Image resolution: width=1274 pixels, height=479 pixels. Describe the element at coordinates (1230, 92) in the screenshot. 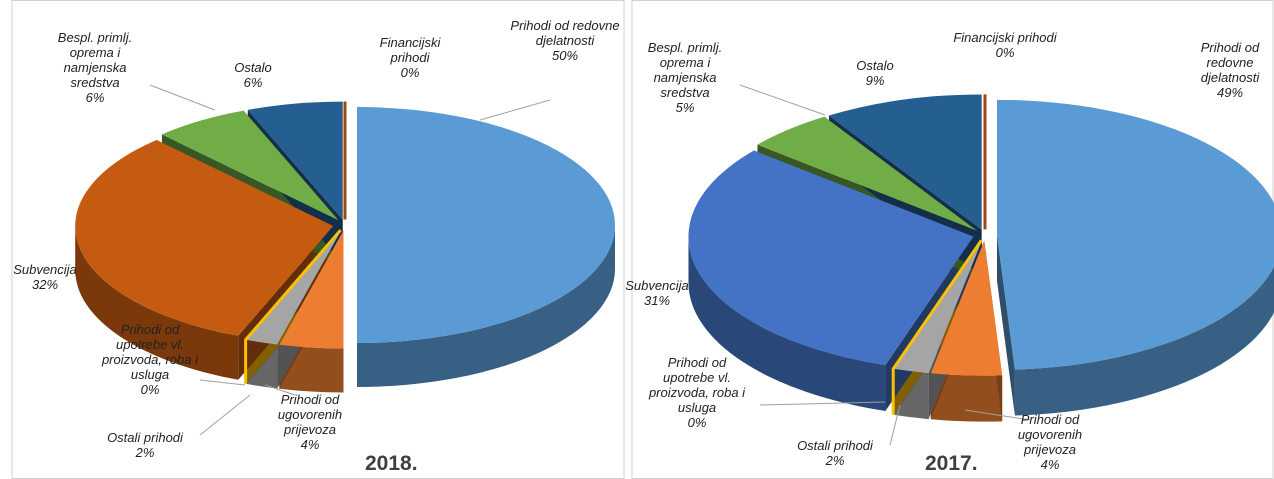

I see `slice-percent: 49%` at that location.